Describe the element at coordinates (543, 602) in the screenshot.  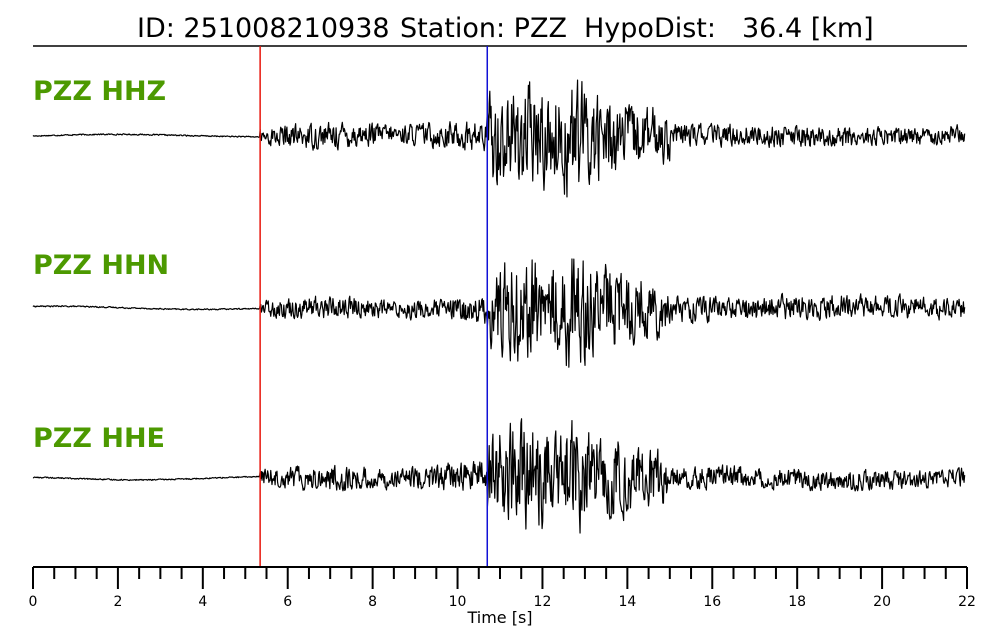
I see `x-tick-label: 12` at that location.